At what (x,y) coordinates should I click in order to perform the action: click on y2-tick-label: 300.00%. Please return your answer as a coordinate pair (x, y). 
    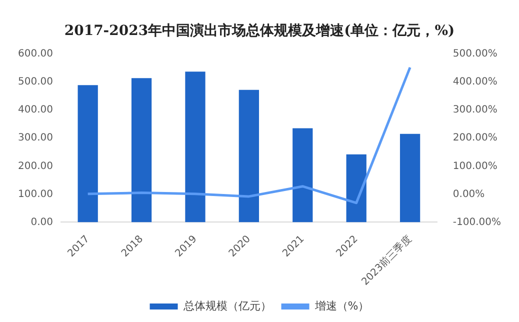
    Looking at the image, I should click on (475, 110).